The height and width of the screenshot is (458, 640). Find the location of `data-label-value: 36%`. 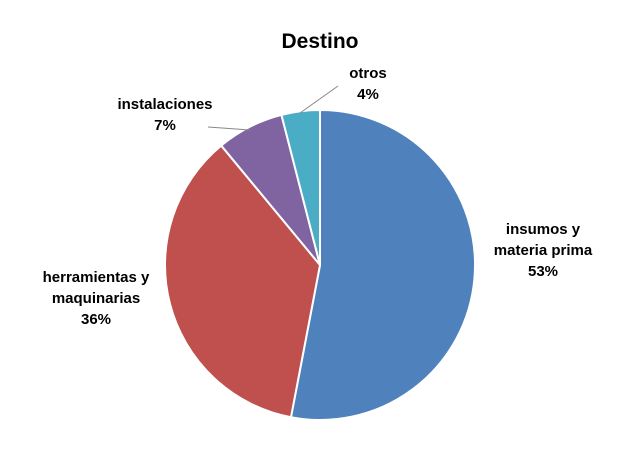

data-label-value: 36% is located at coordinates (96, 319).